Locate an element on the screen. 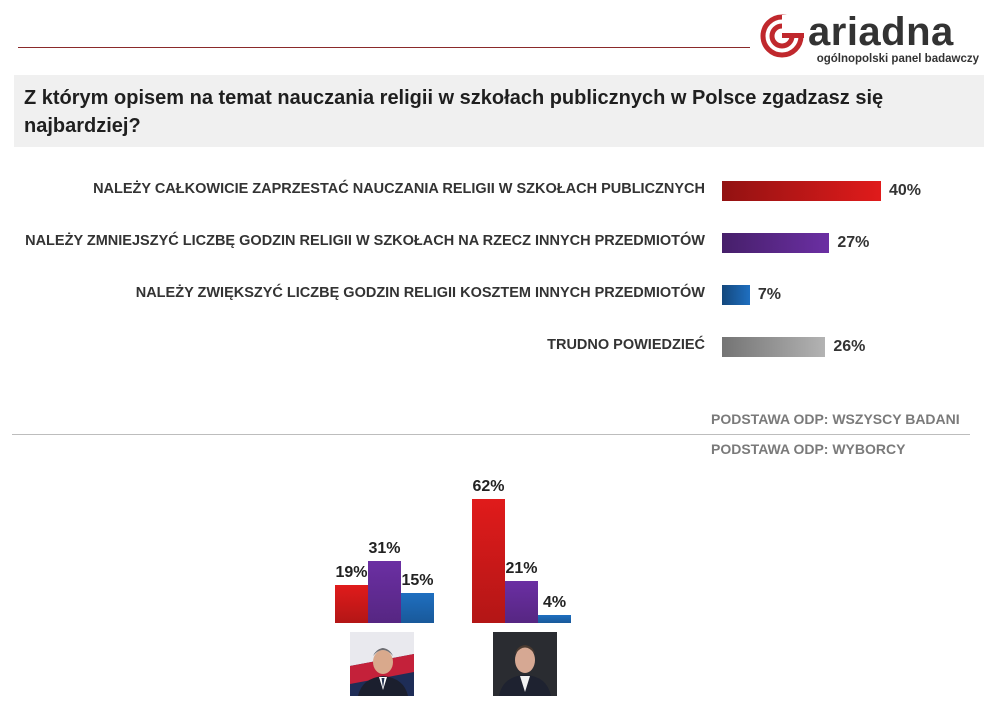 The image size is (991, 713). section-divider is located at coordinates (491, 434).